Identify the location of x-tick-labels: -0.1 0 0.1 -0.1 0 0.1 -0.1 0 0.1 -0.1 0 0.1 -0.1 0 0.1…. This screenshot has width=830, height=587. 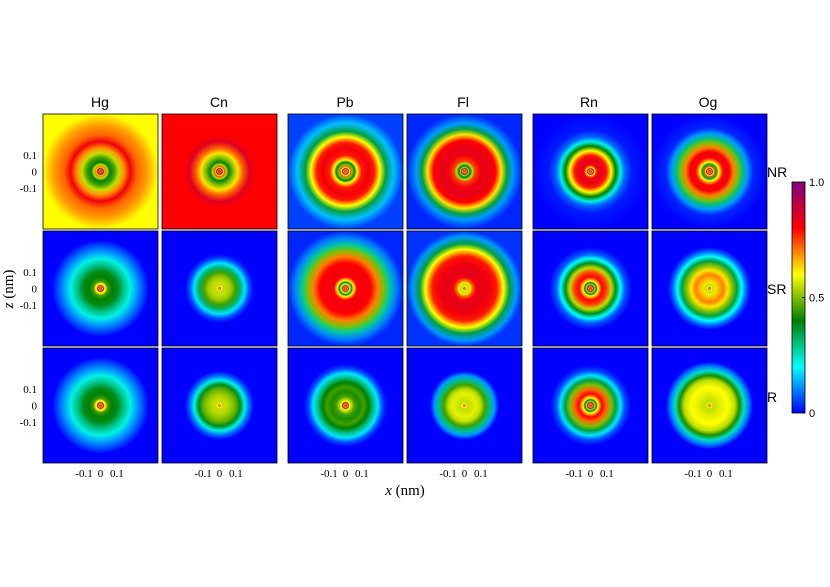
(403, 474).